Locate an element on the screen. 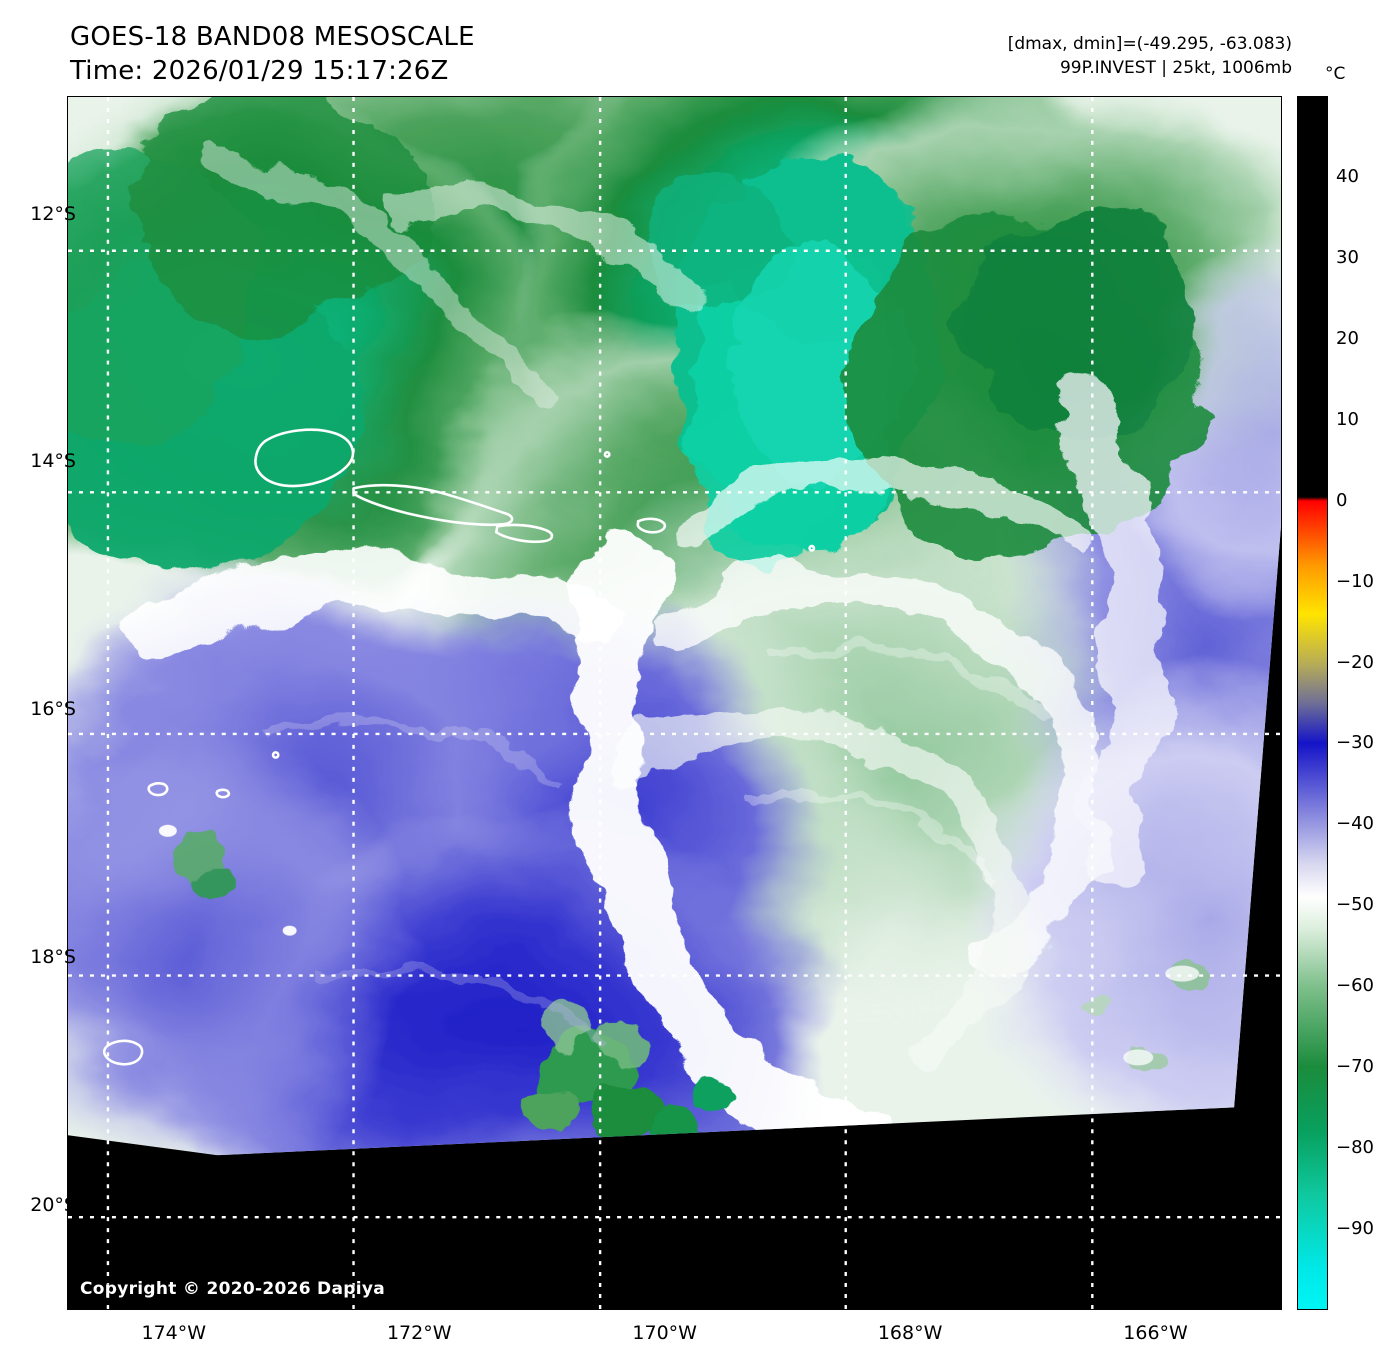 This screenshot has height=1359, width=1388. lon-tick-label: 170°W is located at coordinates (664, 1333).